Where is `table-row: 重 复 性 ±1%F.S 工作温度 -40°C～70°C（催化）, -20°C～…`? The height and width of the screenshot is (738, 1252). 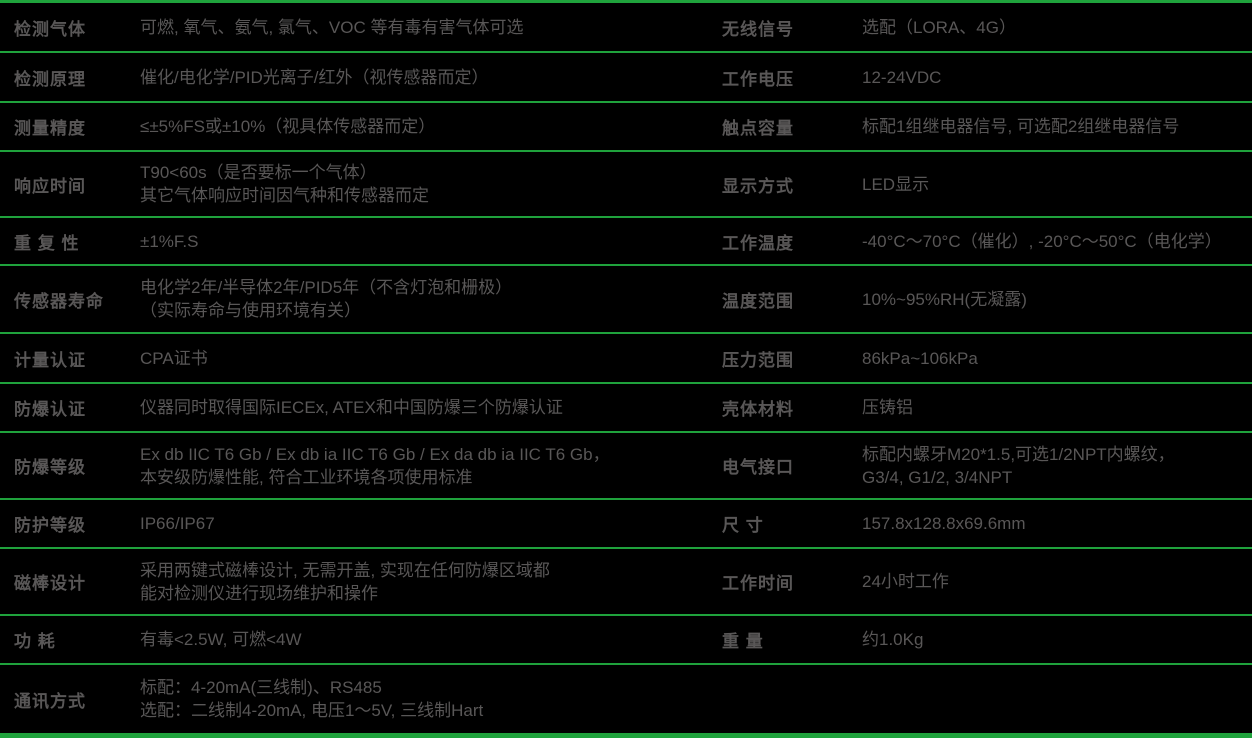
table-row: 重 复 性 ±1%F.S 工作温度 -40°C～70°C（催化）, -20°C～… is located at coordinates (626, 242).